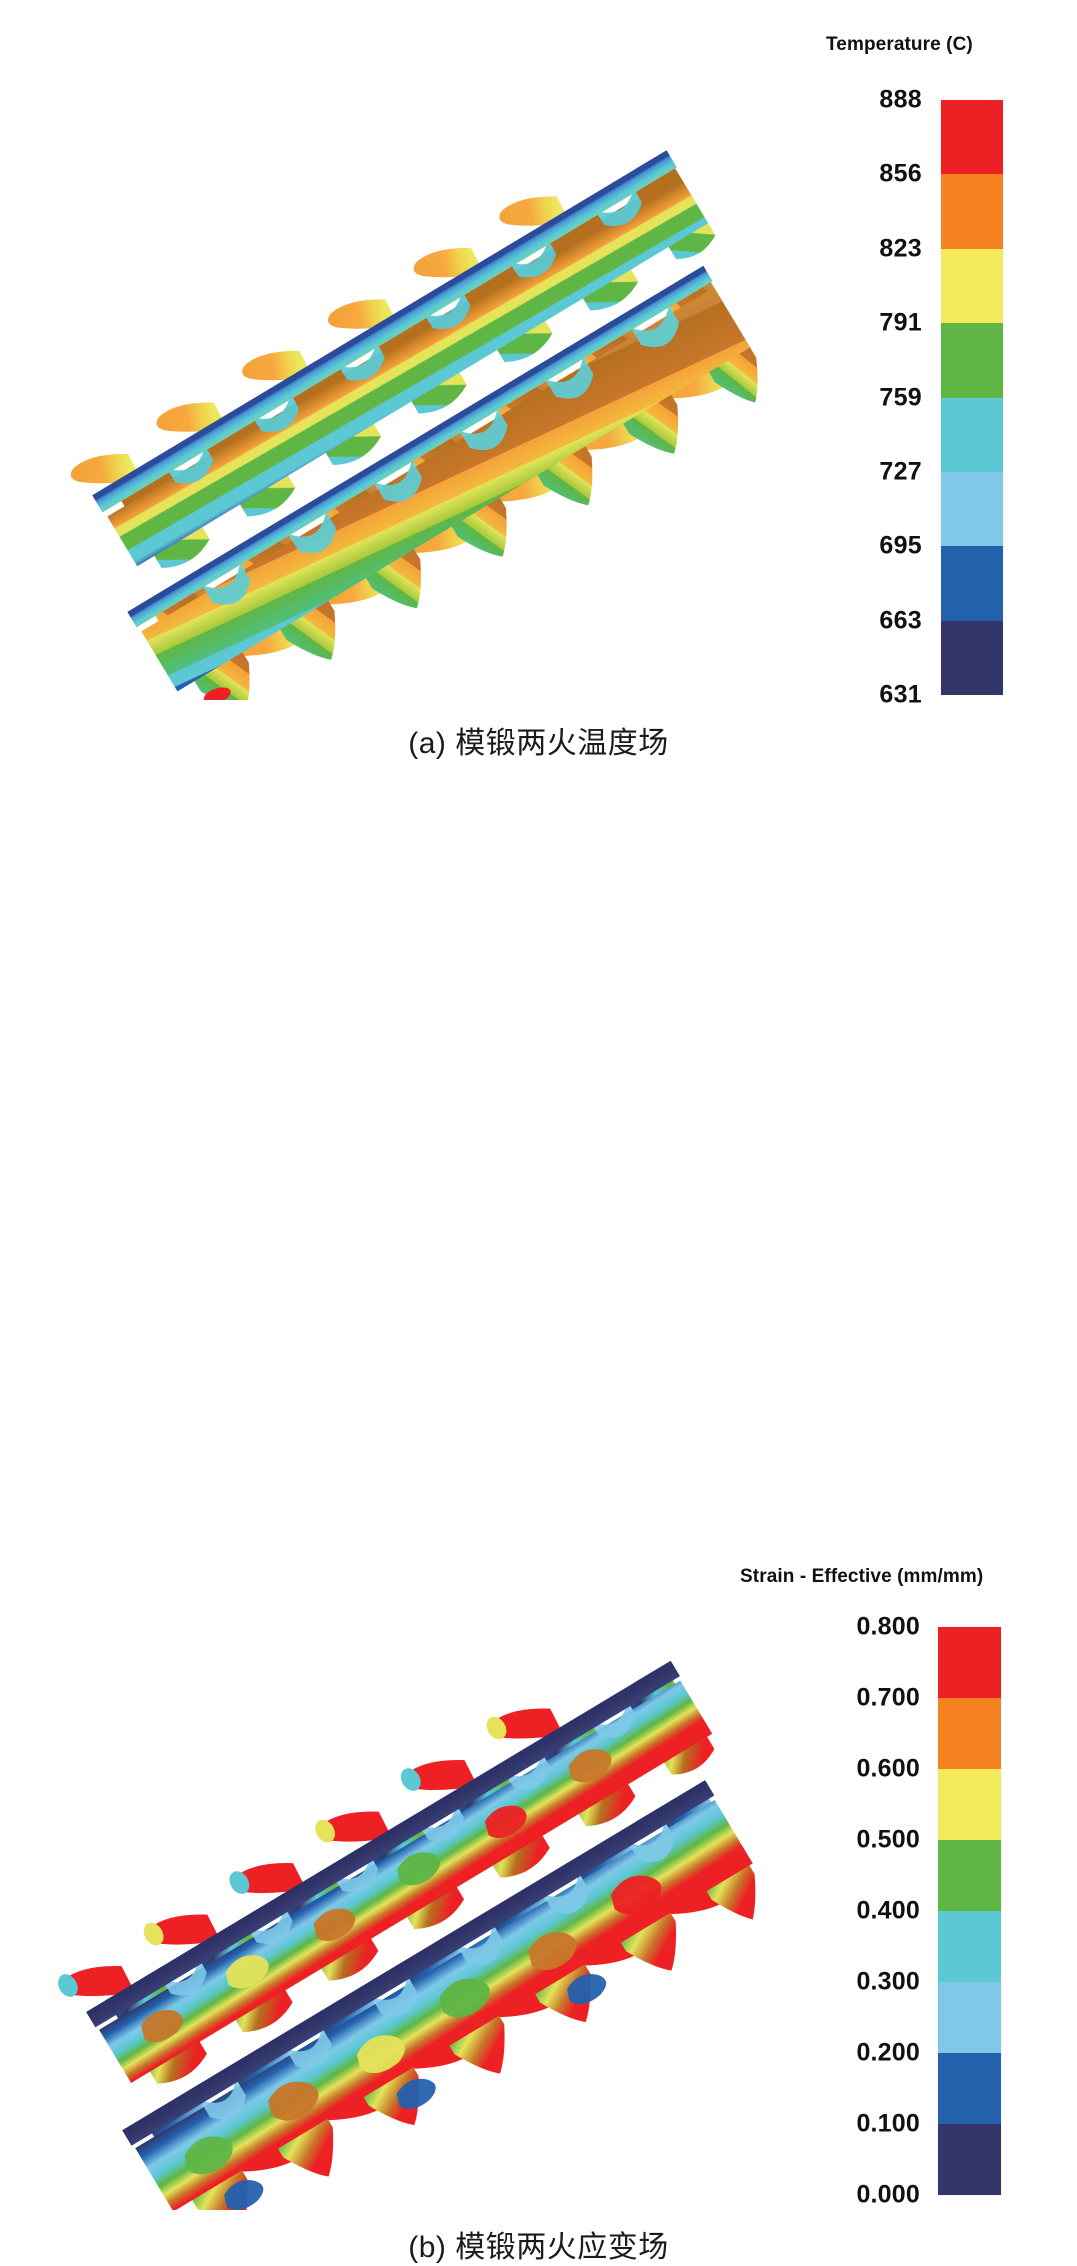 The image size is (1077, 2266). Describe the element at coordinates (888, 1981) in the screenshot. I see `colorbar-tick-b-5: 0.300` at that location.